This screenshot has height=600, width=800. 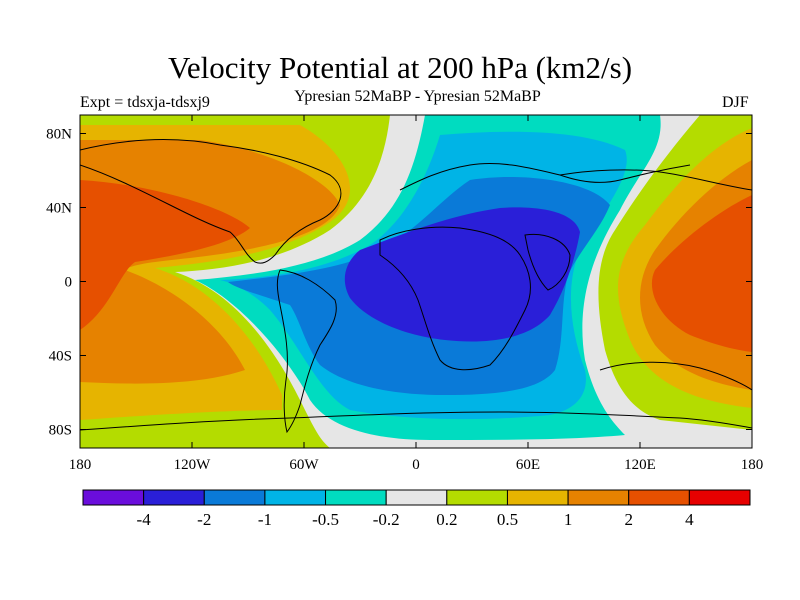 I want to click on coastline-australia-antarctica, so click(x=675, y=376).